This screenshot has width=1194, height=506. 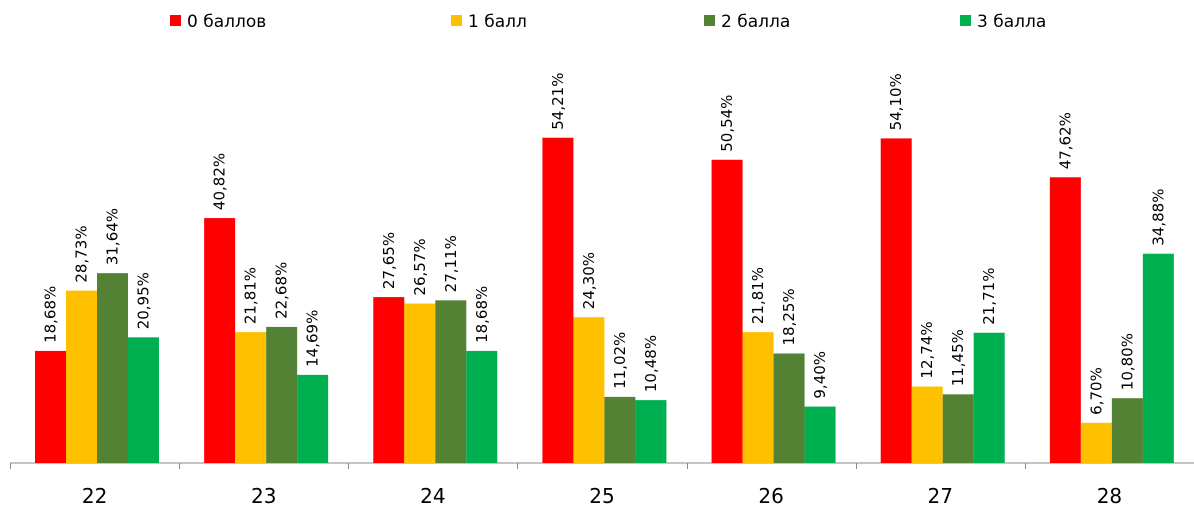 What do you see at coordinates (220, 181) in the screenshot?
I see `value-label: 40,82%` at bounding box center [220, 181].